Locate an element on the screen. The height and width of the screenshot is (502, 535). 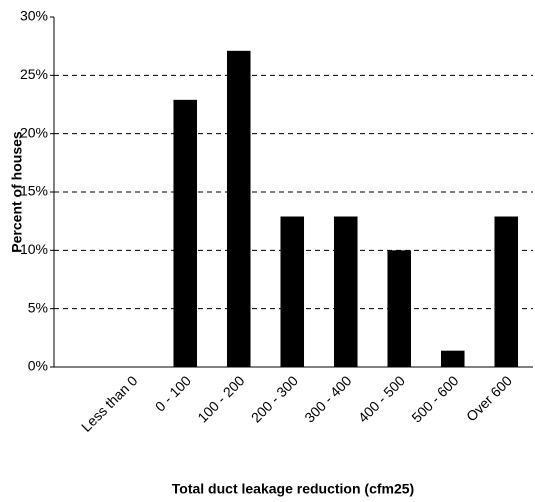
x-tick-label: Over 600 is located at coordinates (489, 398).